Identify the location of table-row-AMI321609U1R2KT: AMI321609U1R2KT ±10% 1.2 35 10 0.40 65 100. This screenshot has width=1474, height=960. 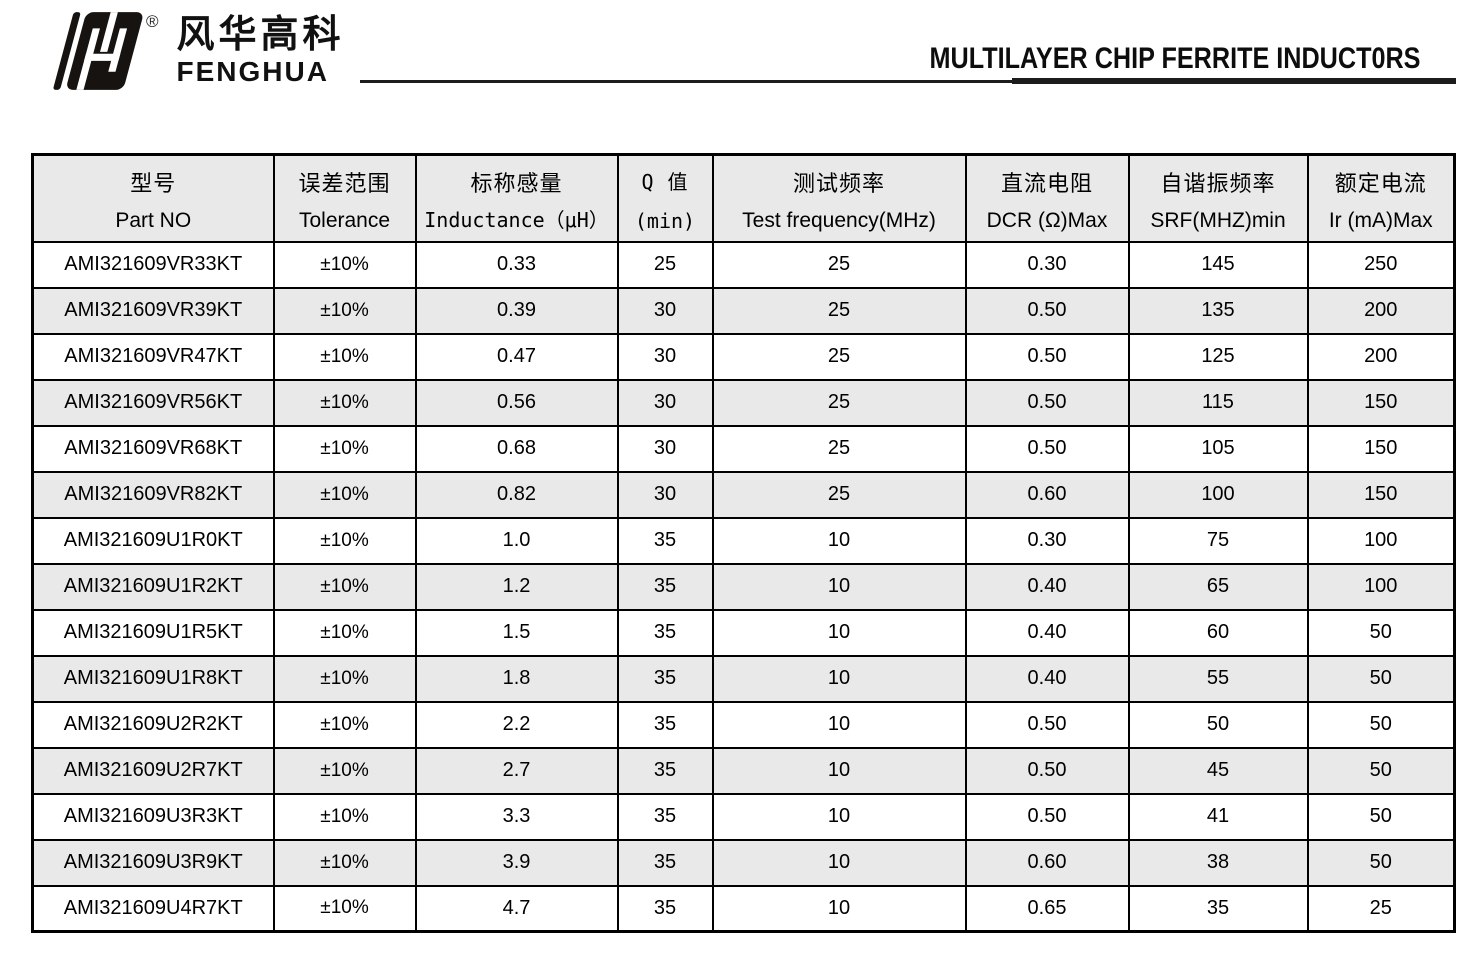
(743, 586).